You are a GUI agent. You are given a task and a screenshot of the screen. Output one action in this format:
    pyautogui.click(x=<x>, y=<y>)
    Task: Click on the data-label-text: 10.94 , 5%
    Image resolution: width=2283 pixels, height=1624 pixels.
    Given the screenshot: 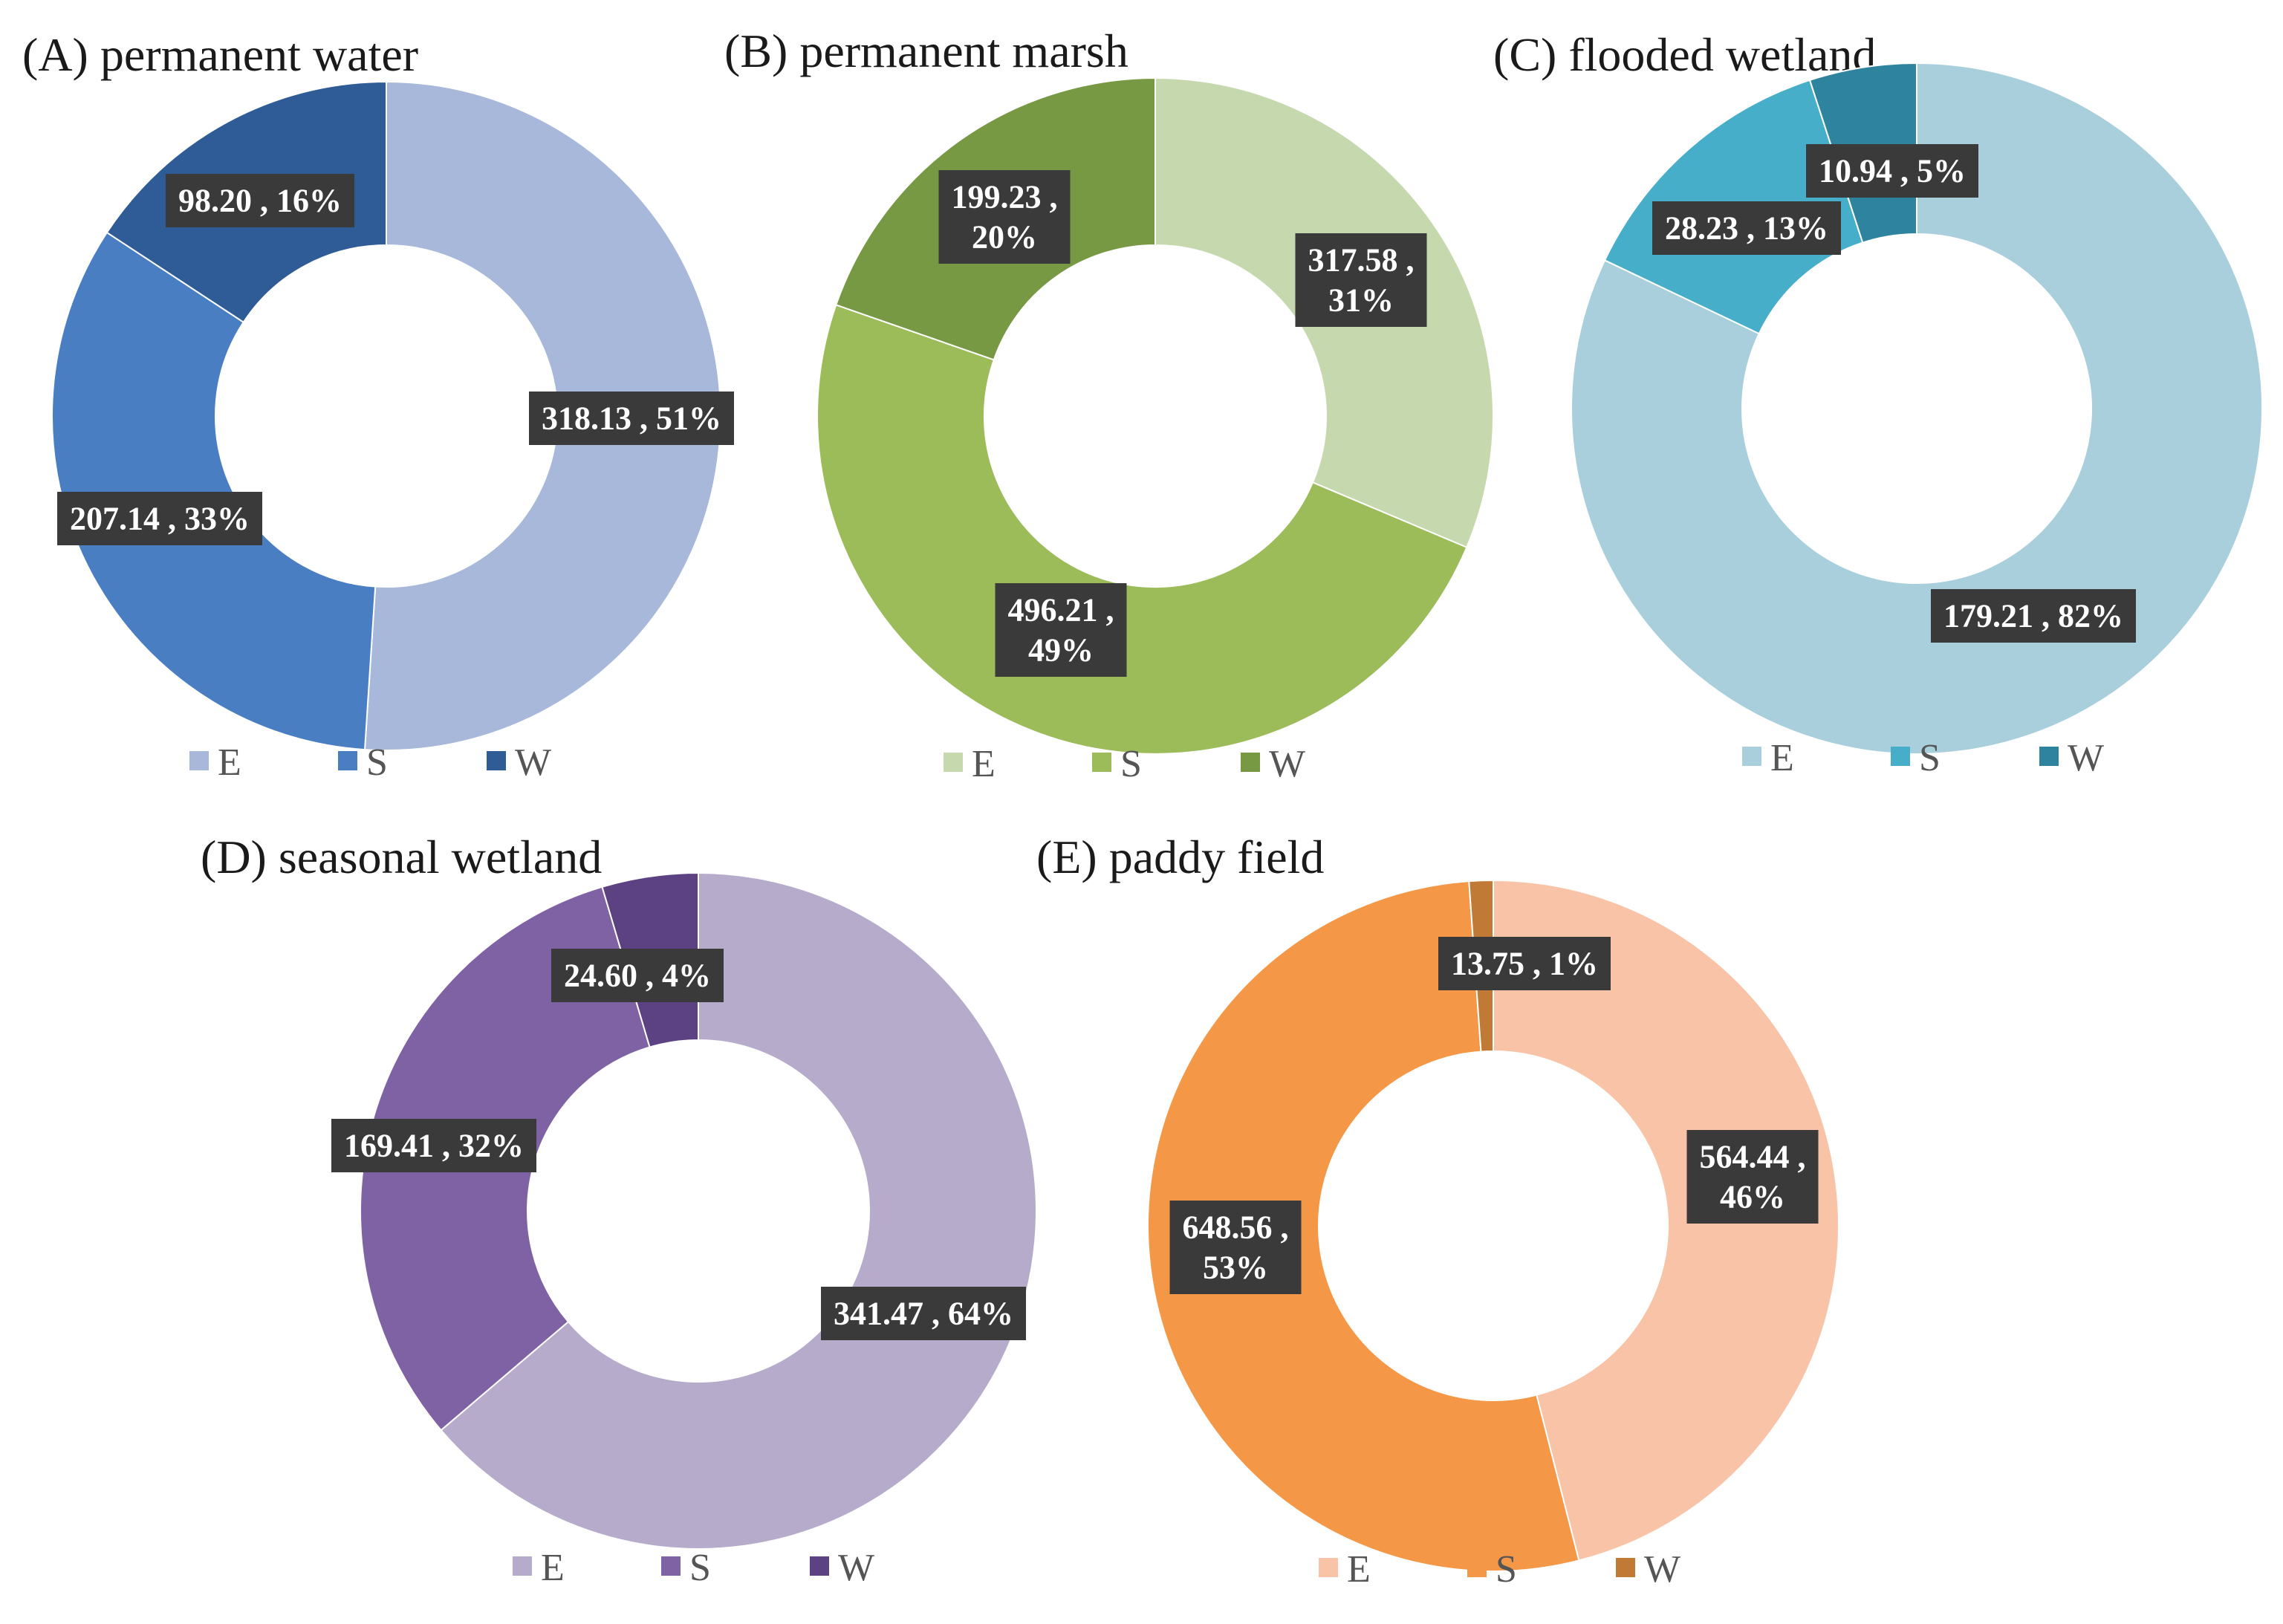 What is the action you would take?
    pyautogui.click(x=1893, y=171)
    